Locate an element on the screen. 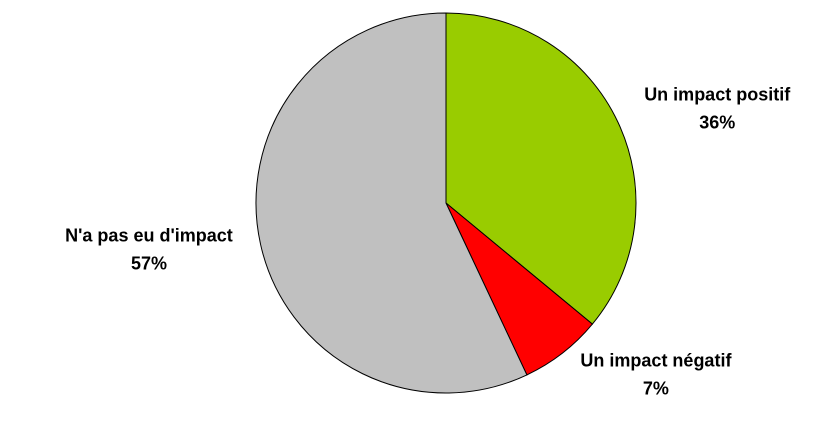  slice-label: N'a pas eu d'impact is located at coordinates (149, 235).